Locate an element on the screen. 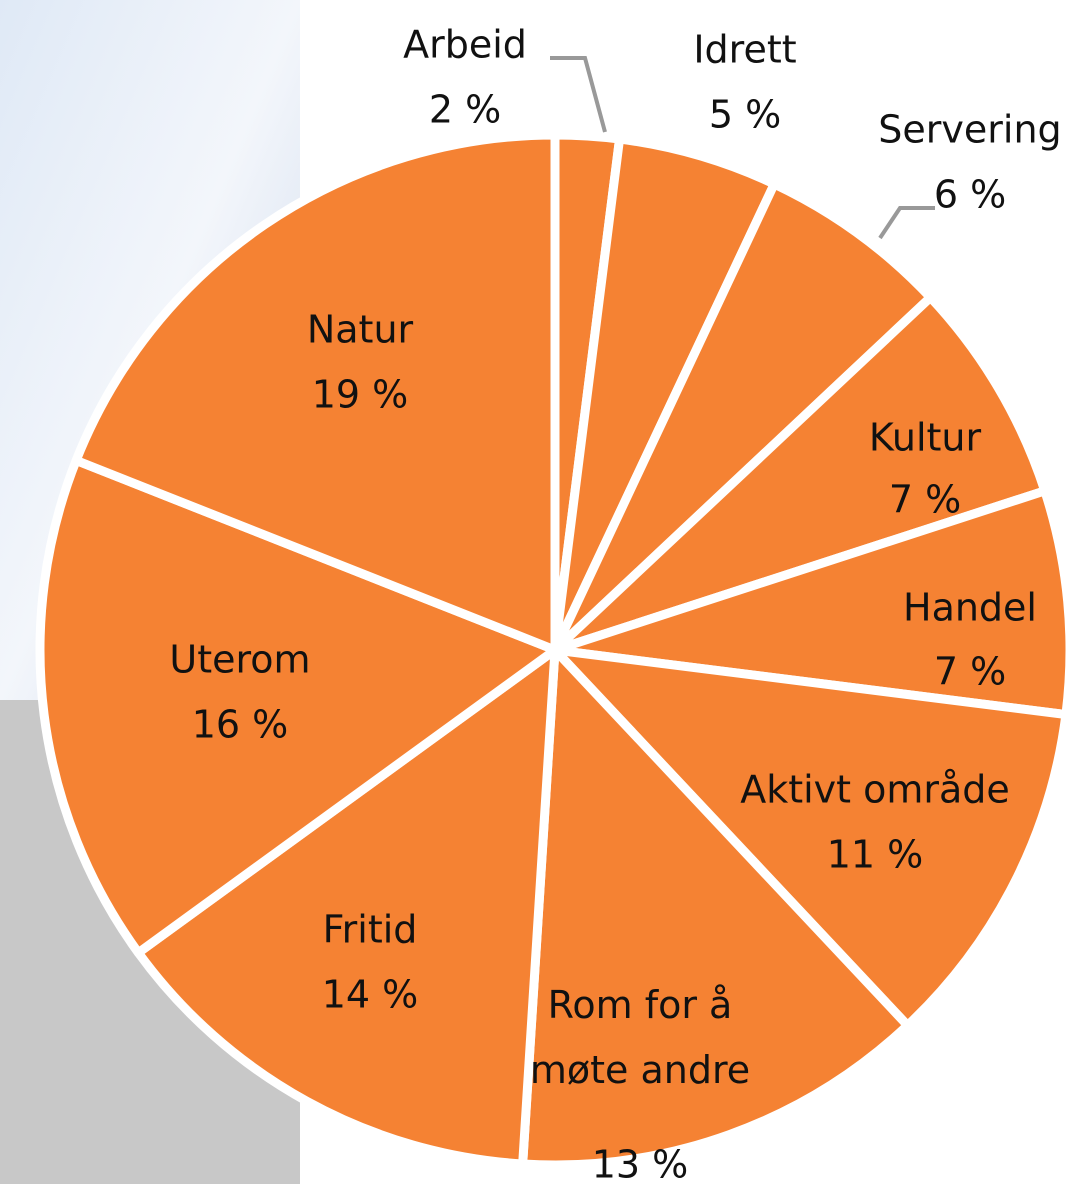  slice-label: Kultur is located at coordinates (925, 437).